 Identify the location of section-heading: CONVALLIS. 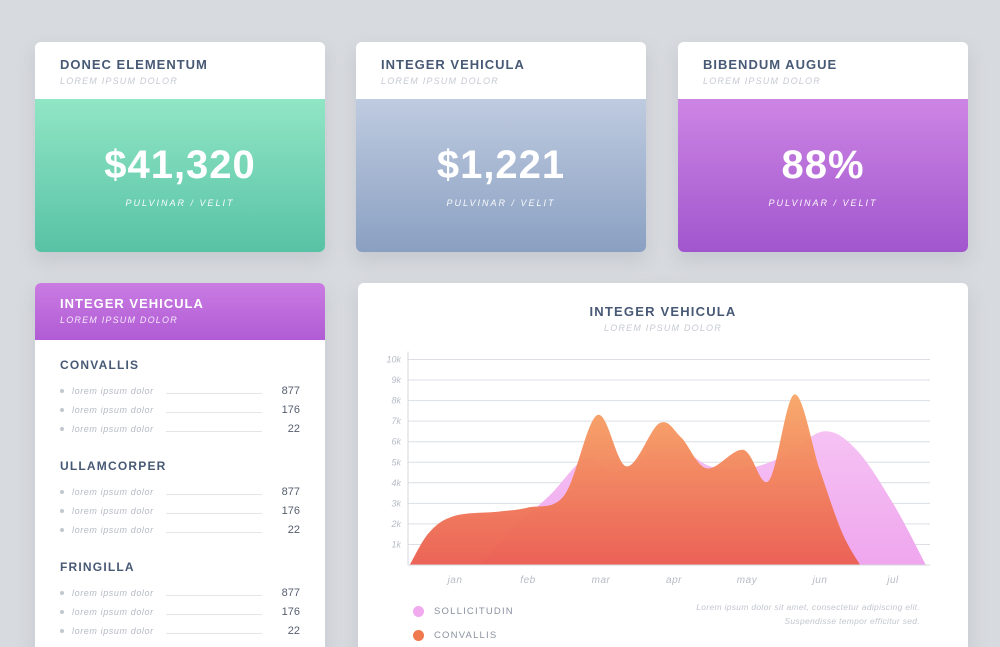
(100, 365).